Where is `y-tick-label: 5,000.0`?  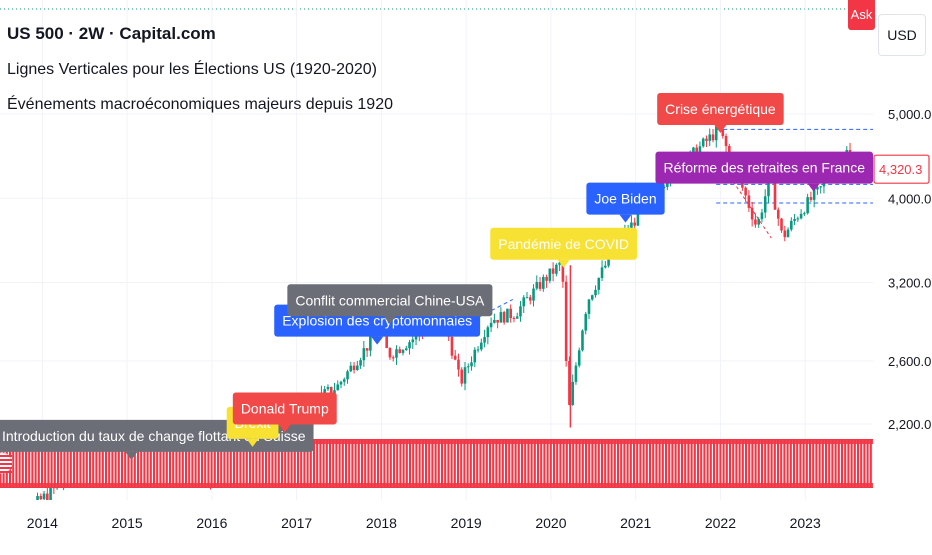 y-tick-label: 5,000.0 is located at coordinates (909, 114).